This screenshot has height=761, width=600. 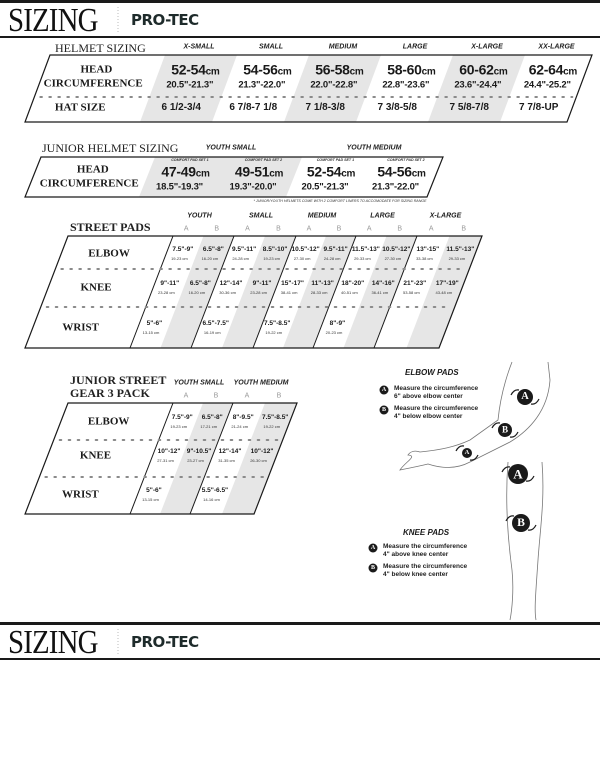 What do you see at coordinates (343, 47) in the screenshot?
I see `size-header: MEDIUM` at bounding box center [343, 47].